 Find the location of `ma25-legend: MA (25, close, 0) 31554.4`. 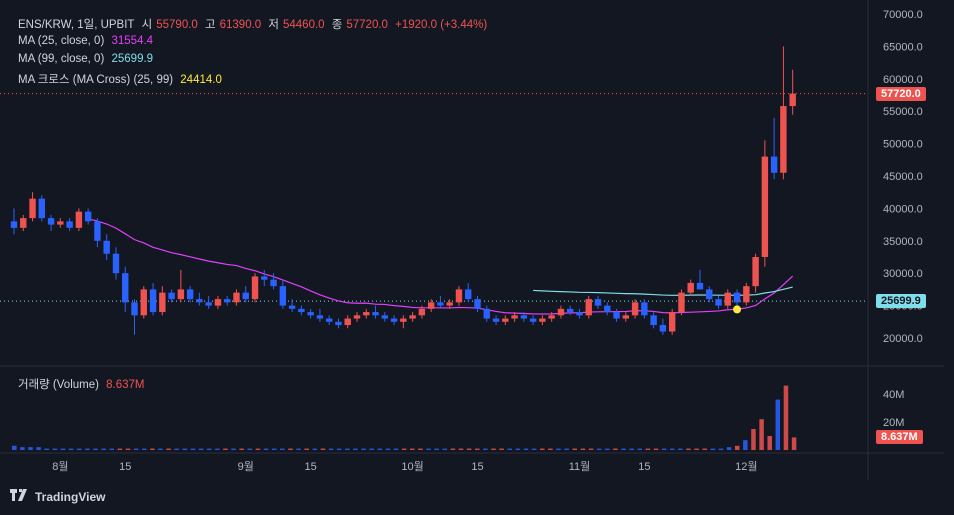

ma25-legend: MA (25, close, 0) 31554.4 is located at coordinates (87, 41).